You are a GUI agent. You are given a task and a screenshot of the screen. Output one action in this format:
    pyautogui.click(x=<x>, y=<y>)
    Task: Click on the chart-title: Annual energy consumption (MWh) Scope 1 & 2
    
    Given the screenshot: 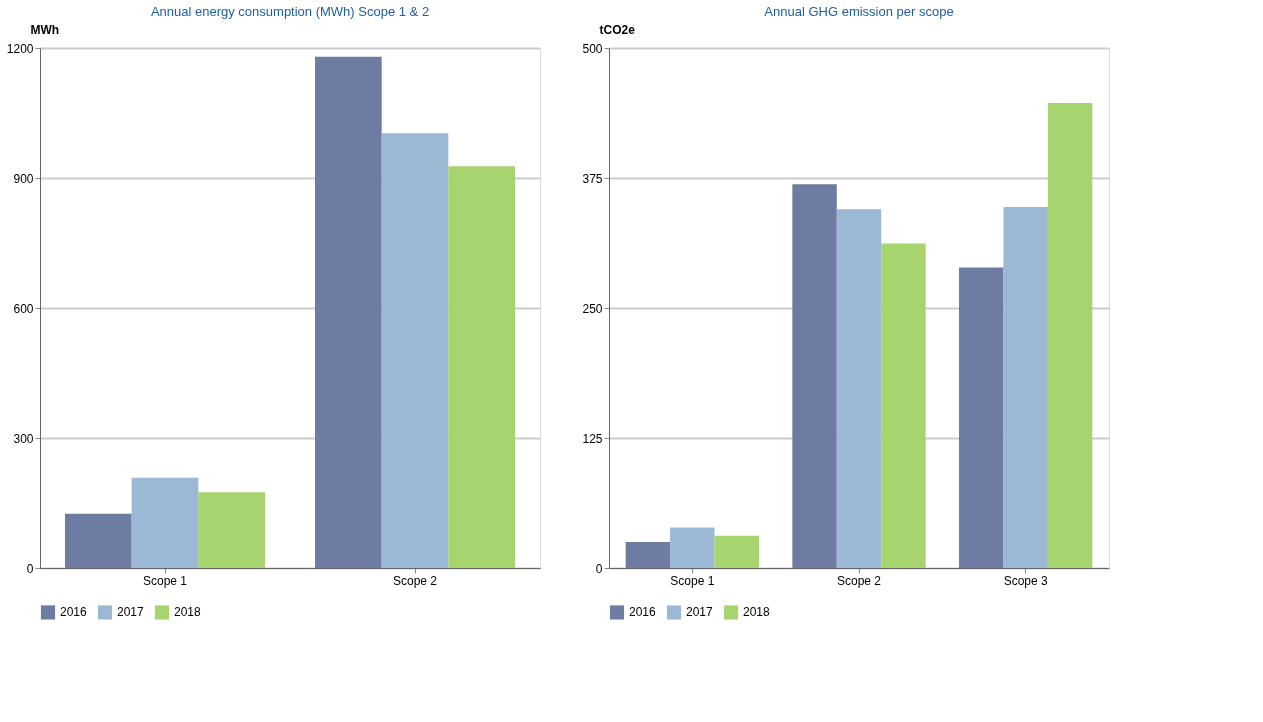 What is the action you would take?
    pyautogui.click(x=290, y=11)
    